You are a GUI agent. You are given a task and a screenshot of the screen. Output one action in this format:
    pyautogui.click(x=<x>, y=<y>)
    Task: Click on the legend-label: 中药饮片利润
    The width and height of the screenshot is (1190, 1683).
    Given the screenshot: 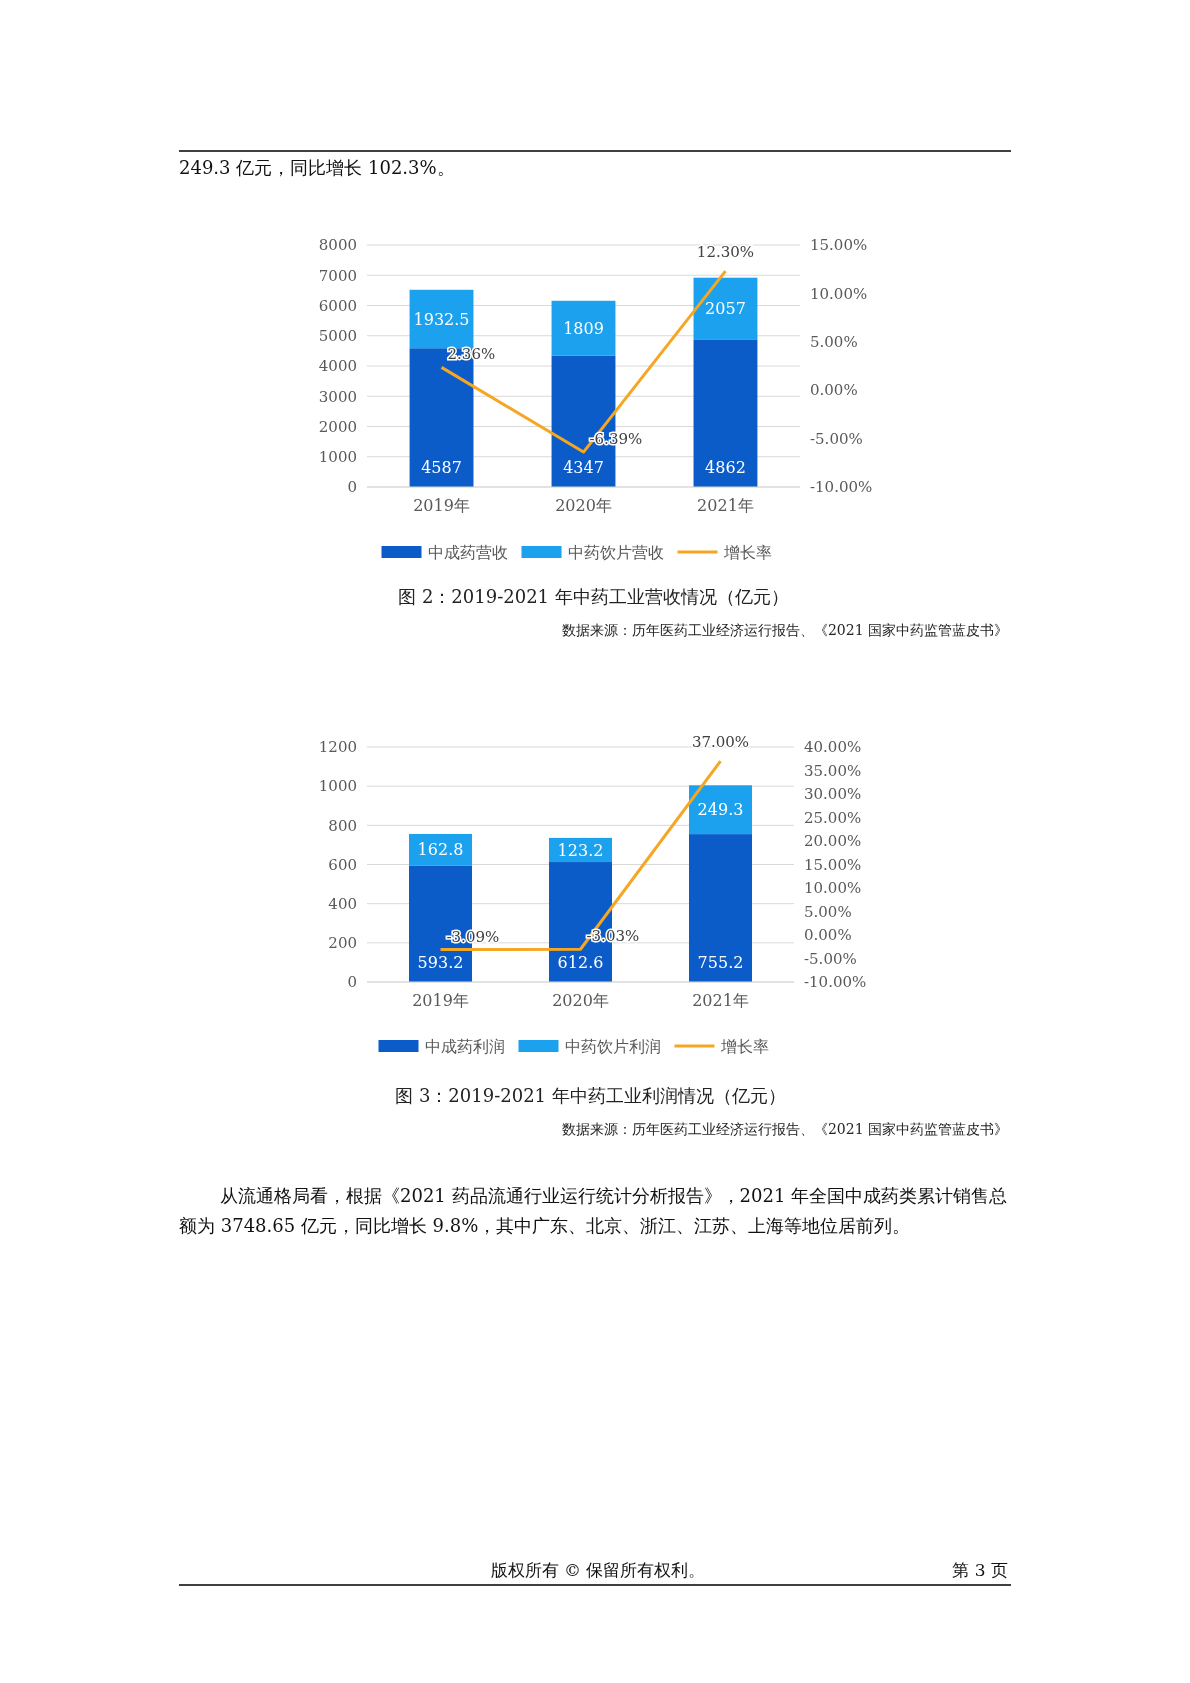 What is the action you would take?
    pyautogui.click(x=612, y=1046)
    